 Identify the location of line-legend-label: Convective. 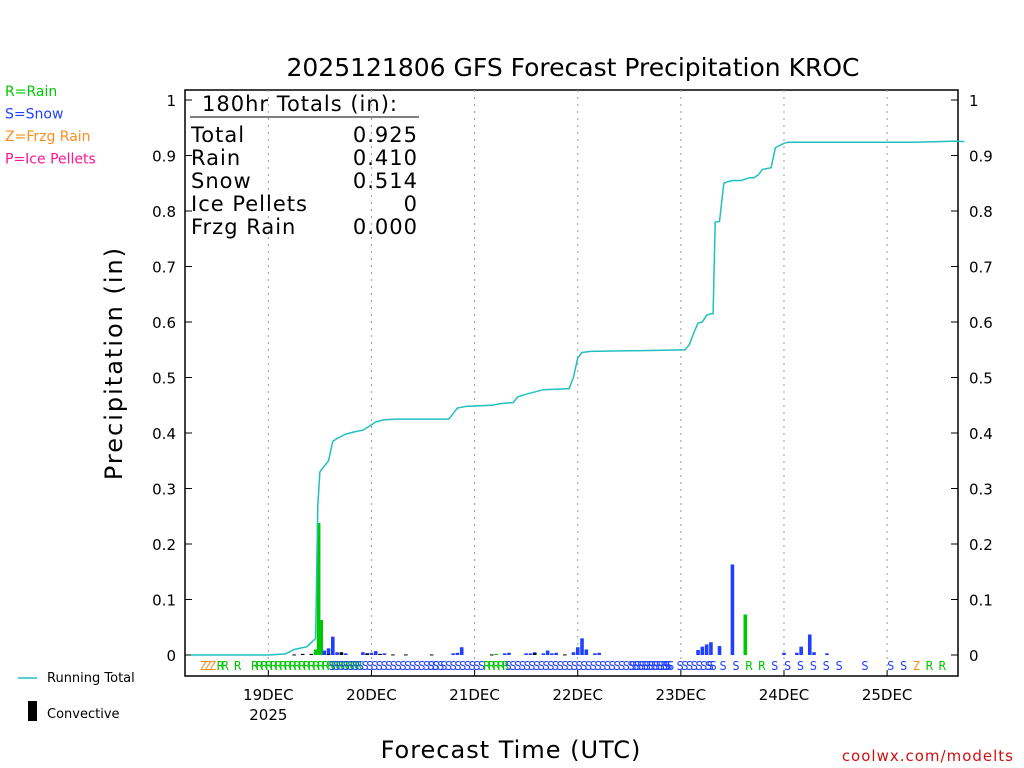
(83, 714).